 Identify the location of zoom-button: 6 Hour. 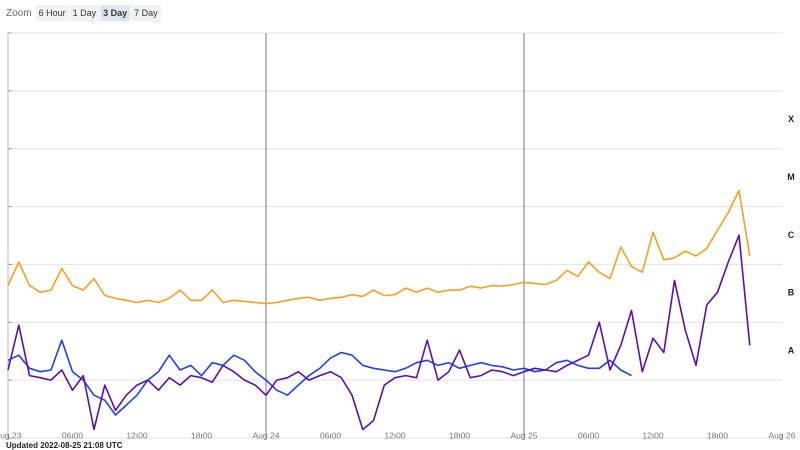
(52, 13).